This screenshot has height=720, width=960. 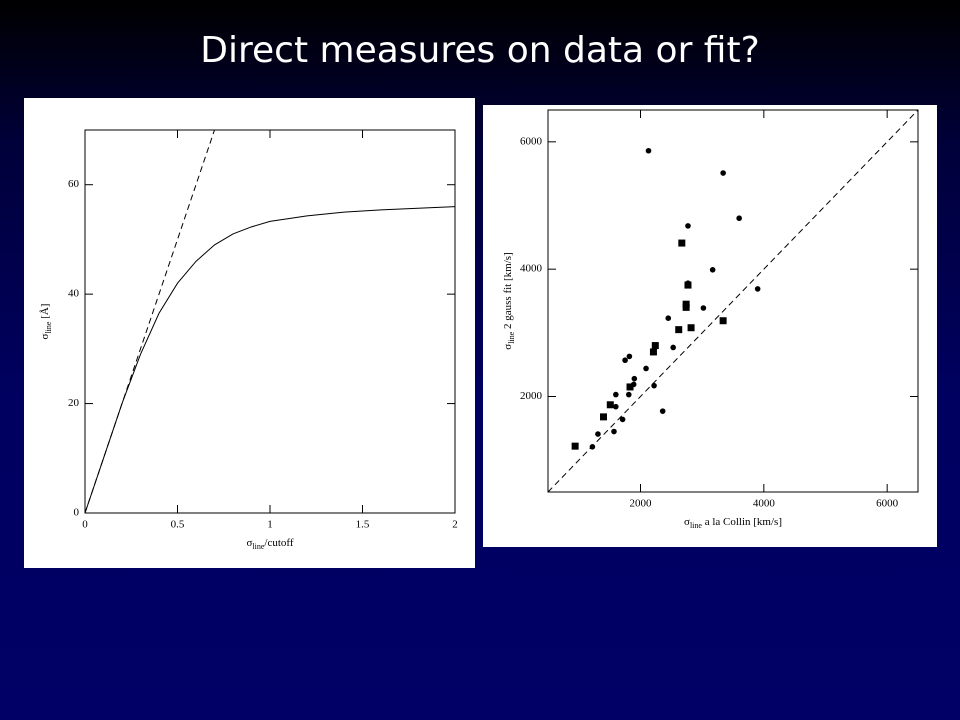 I want to click on x-tick-label: 2000, so click(x=641, y=504).